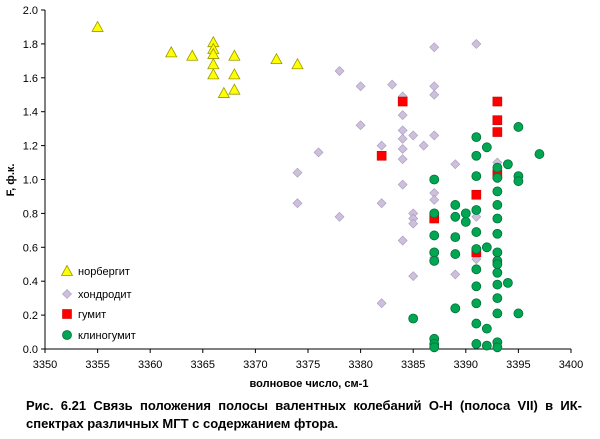 This screenshot has width=600, height=439. Describe the element at coordinates (571, 365) in the screenshot. I see `x-tick-label: 3400` at that location.